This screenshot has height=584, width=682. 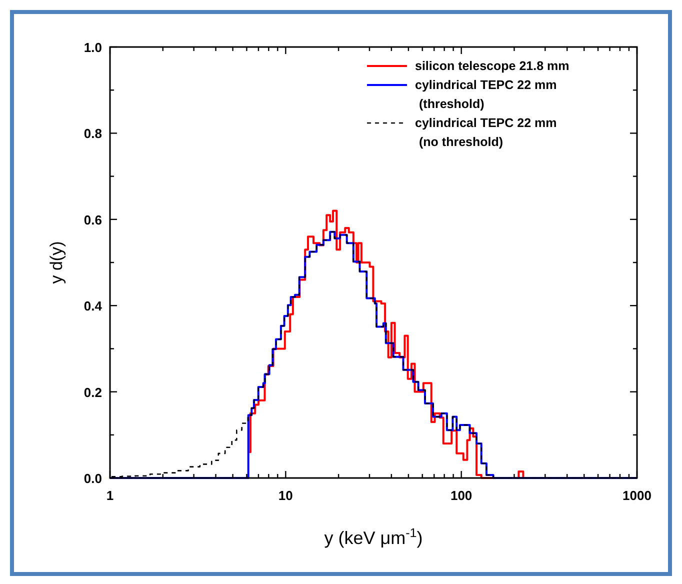 What do you see at coordinates (486, 132) in the screenshot?
I see `legend-label: cylindrical TEPC 22 mm (no threshold)` at bounding box center [486, 132].